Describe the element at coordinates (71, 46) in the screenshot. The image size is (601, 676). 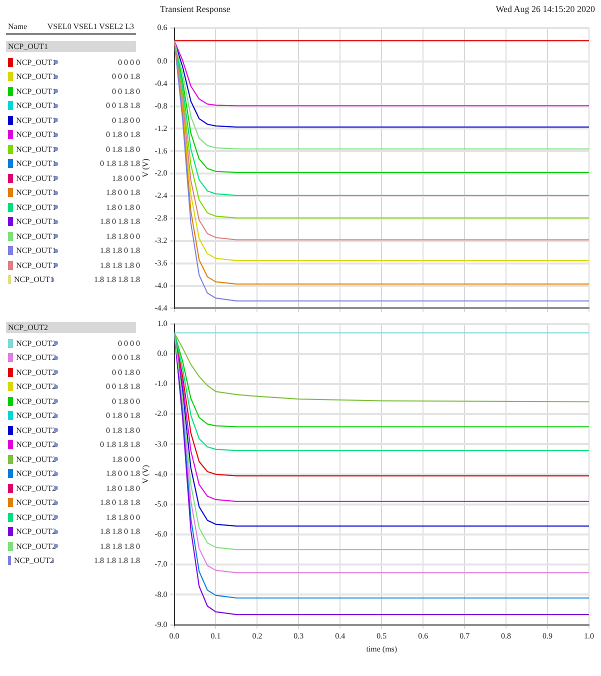
I see `legend-title: NCP_OUT1` at that location.